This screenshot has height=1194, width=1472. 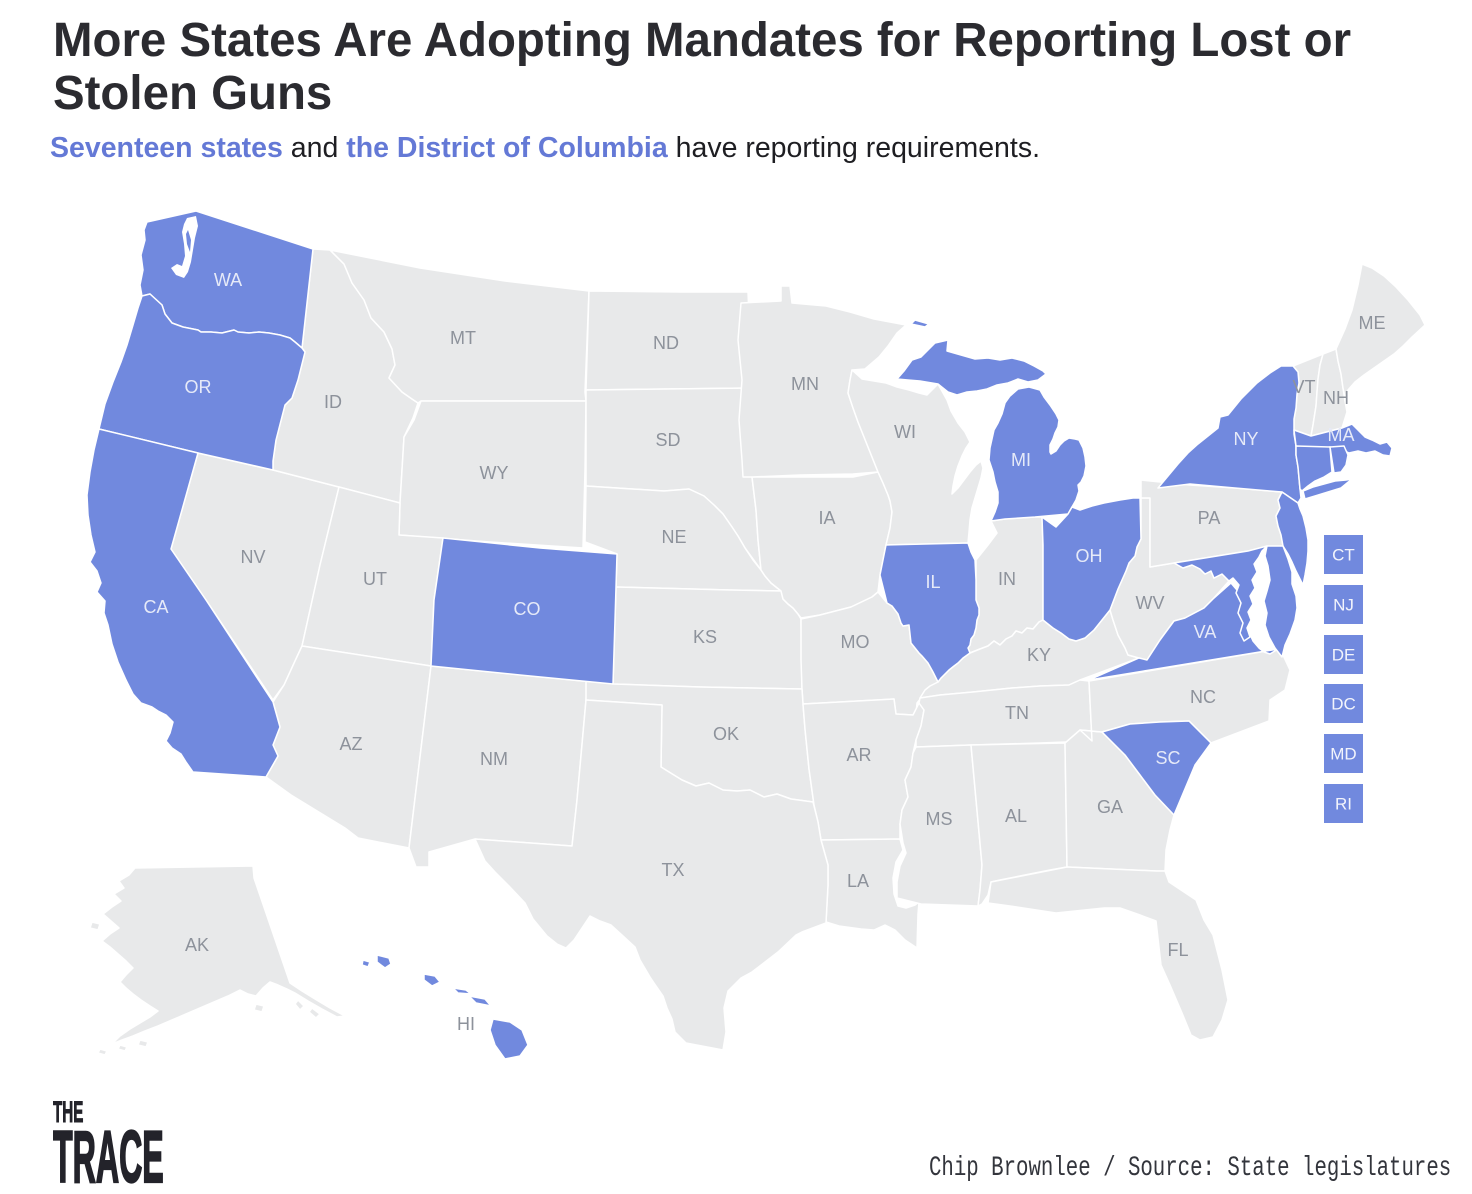 What do you see at coordinates (1343, 754) in the screenshot?
I see `svg-text: MD` at bounding box center [1343, 754].